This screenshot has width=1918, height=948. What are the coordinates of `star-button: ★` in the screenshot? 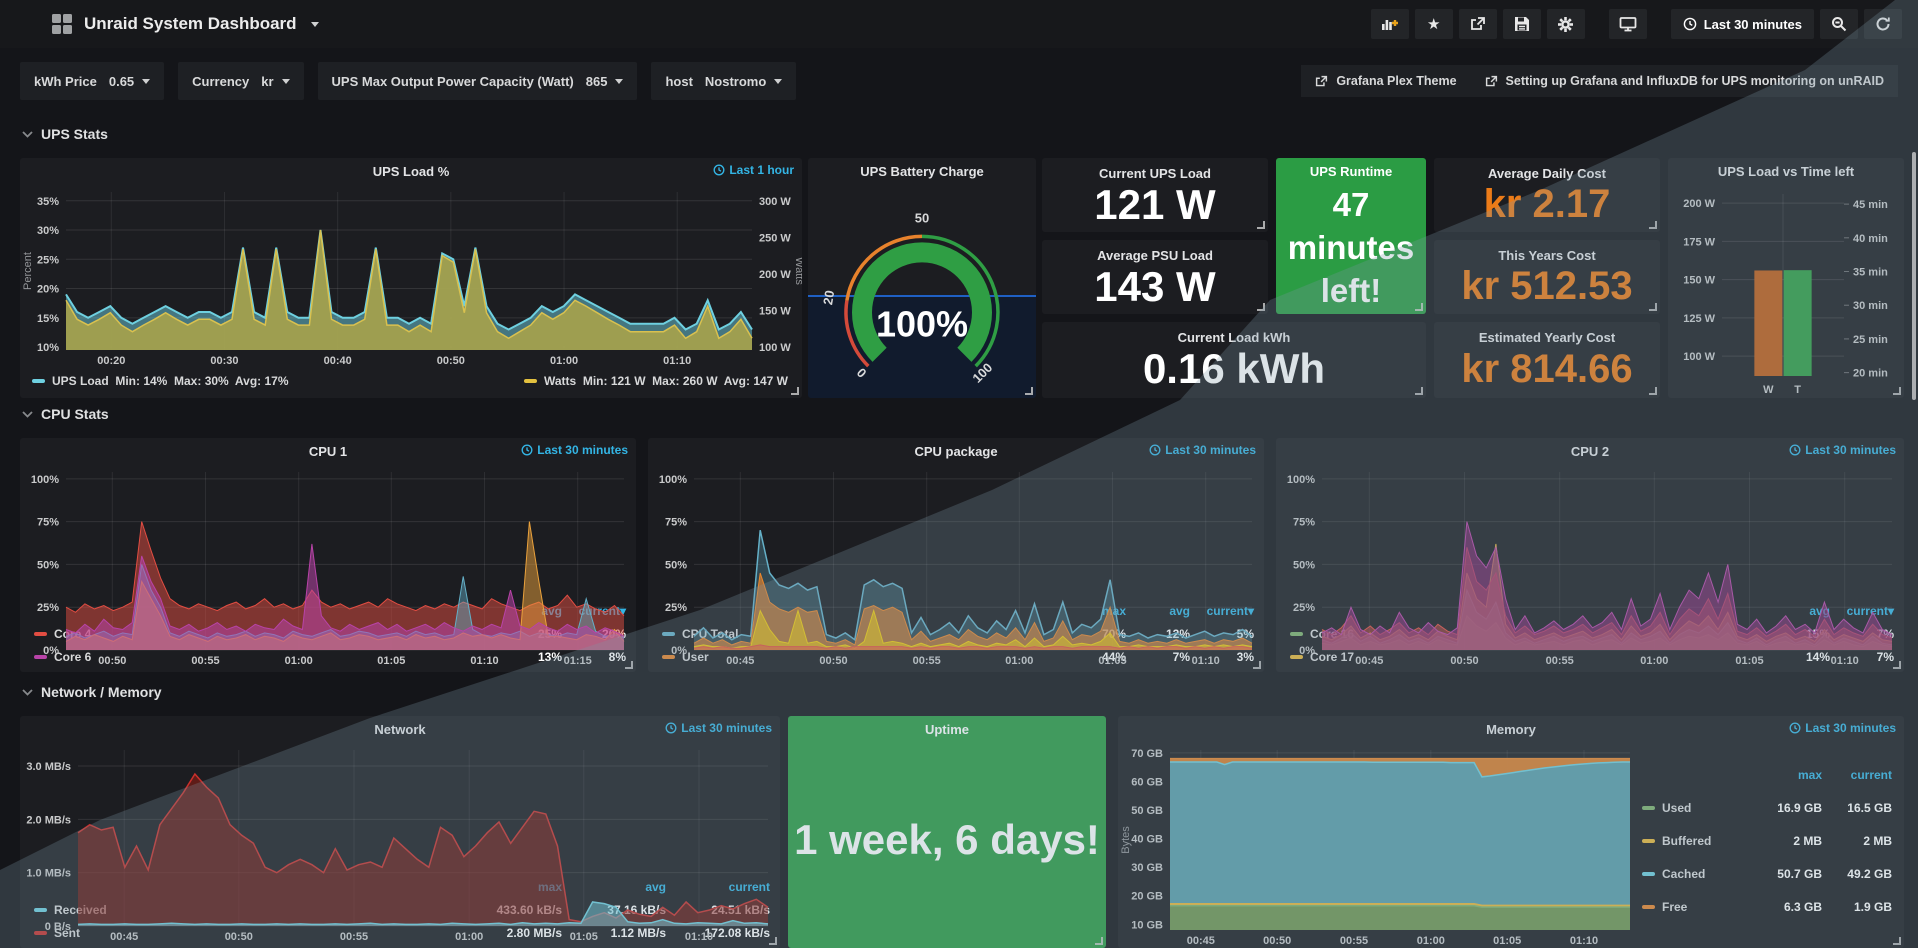 It's located at (1433, 24).